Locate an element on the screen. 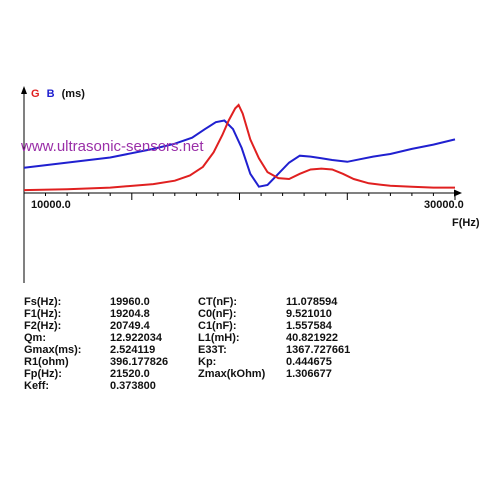  param-value: 0.373800 is located at coordinates (133, 386).